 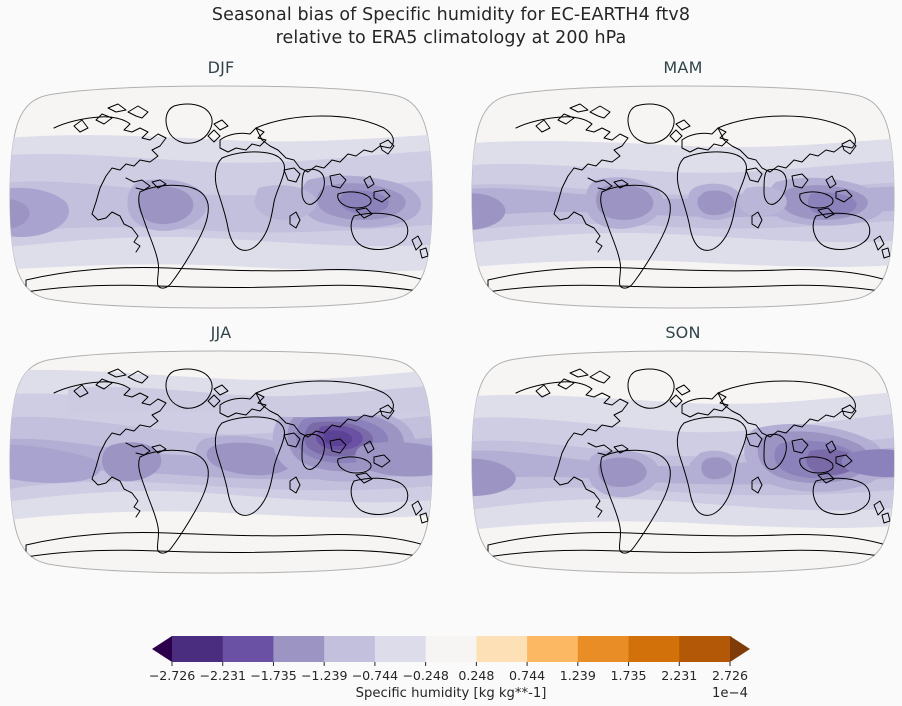 What do you see at coordinates (683, 332) in the screenshot?
I see `panel-title-son: SON` at bounding box center [683, 332].